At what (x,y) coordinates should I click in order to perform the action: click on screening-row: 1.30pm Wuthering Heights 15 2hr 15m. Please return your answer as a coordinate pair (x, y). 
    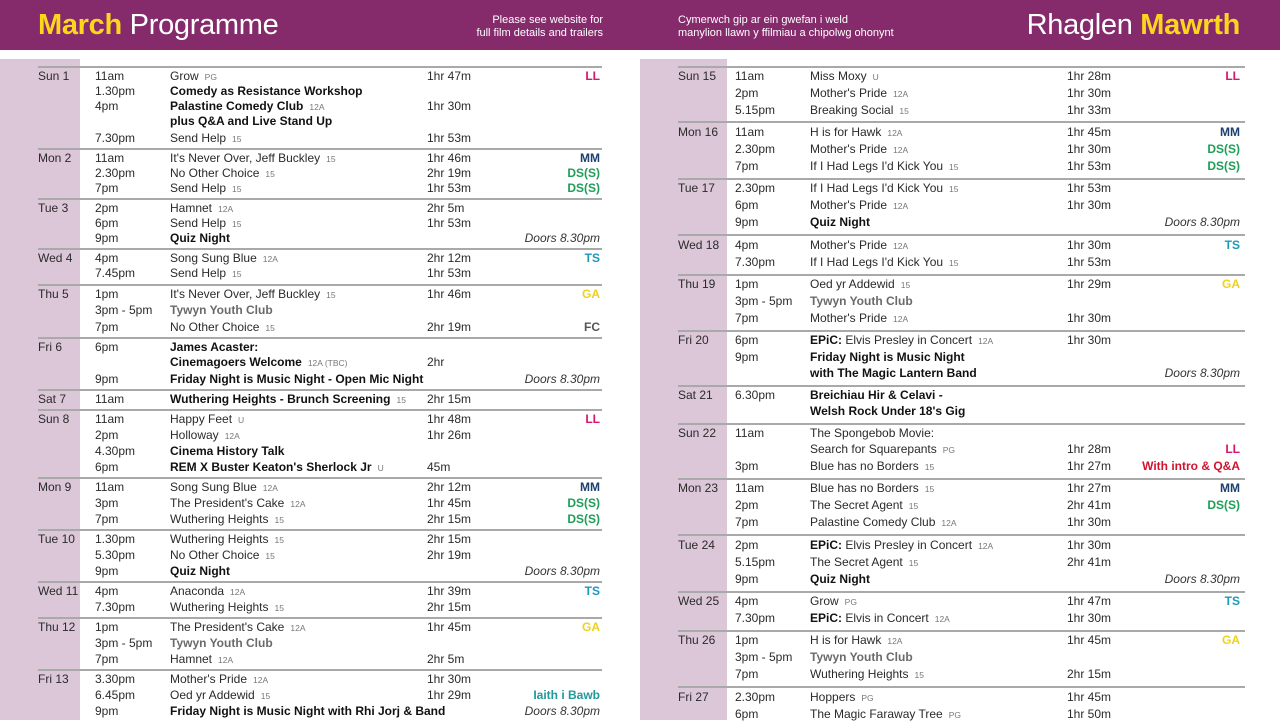
    Looking at the image, I should click on (320, 539).